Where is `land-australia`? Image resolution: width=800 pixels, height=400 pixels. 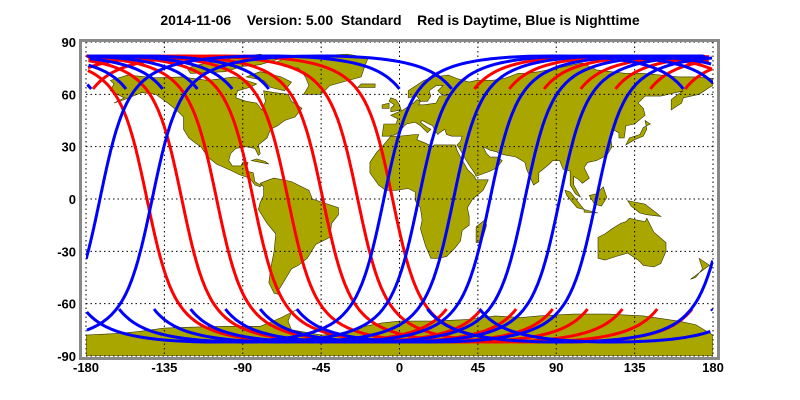
land-australia is located at coordinates (632, 242).